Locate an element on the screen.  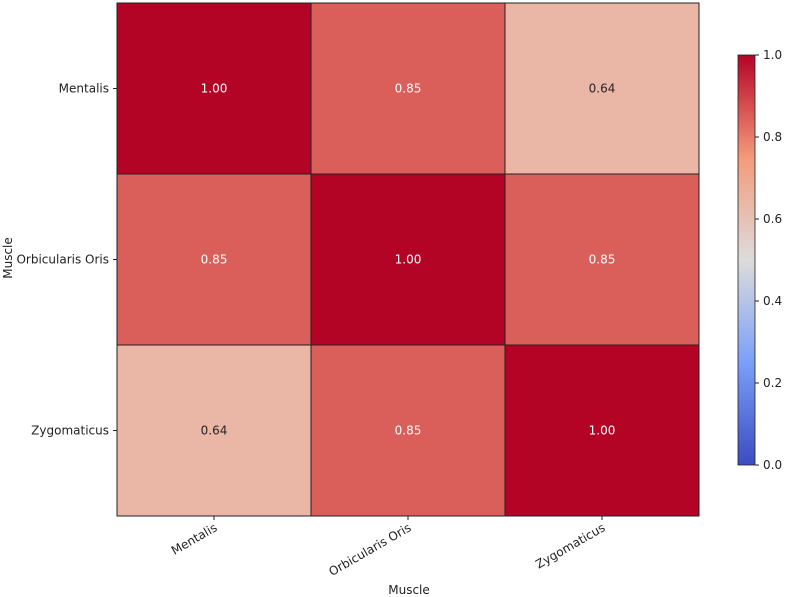
colorbar: 0.0 0.2 0.4 0.6 0.8 1.0 is located at coordinates (759, 260).